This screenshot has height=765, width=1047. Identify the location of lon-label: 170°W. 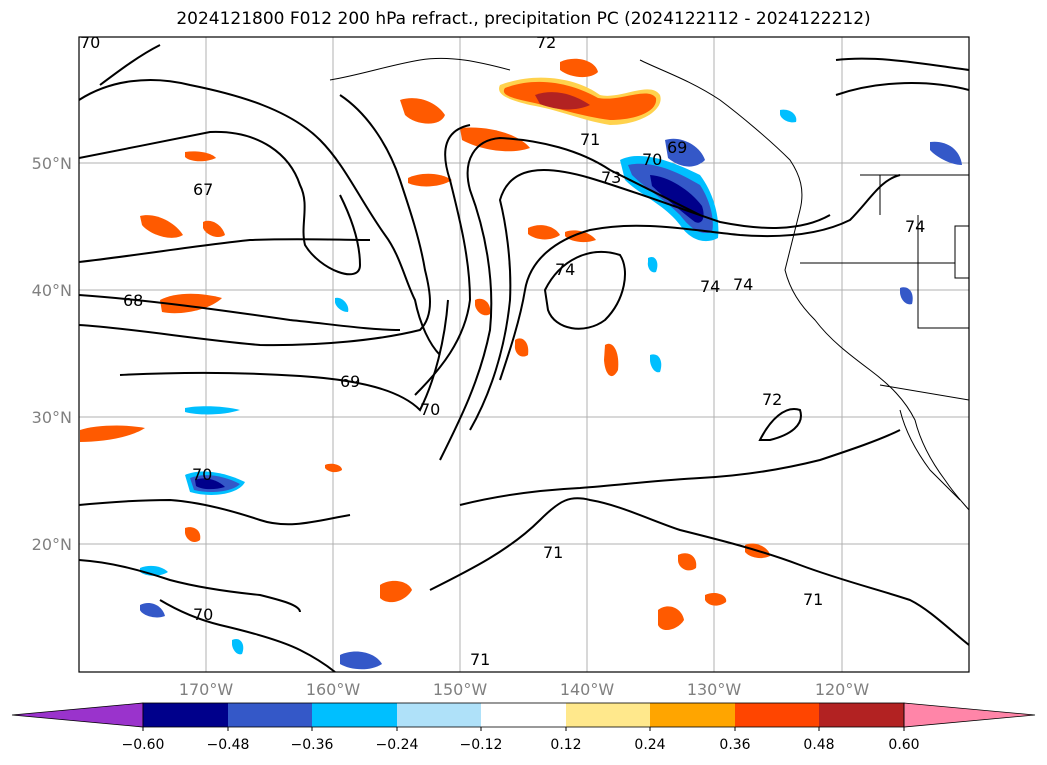
(206, 689).